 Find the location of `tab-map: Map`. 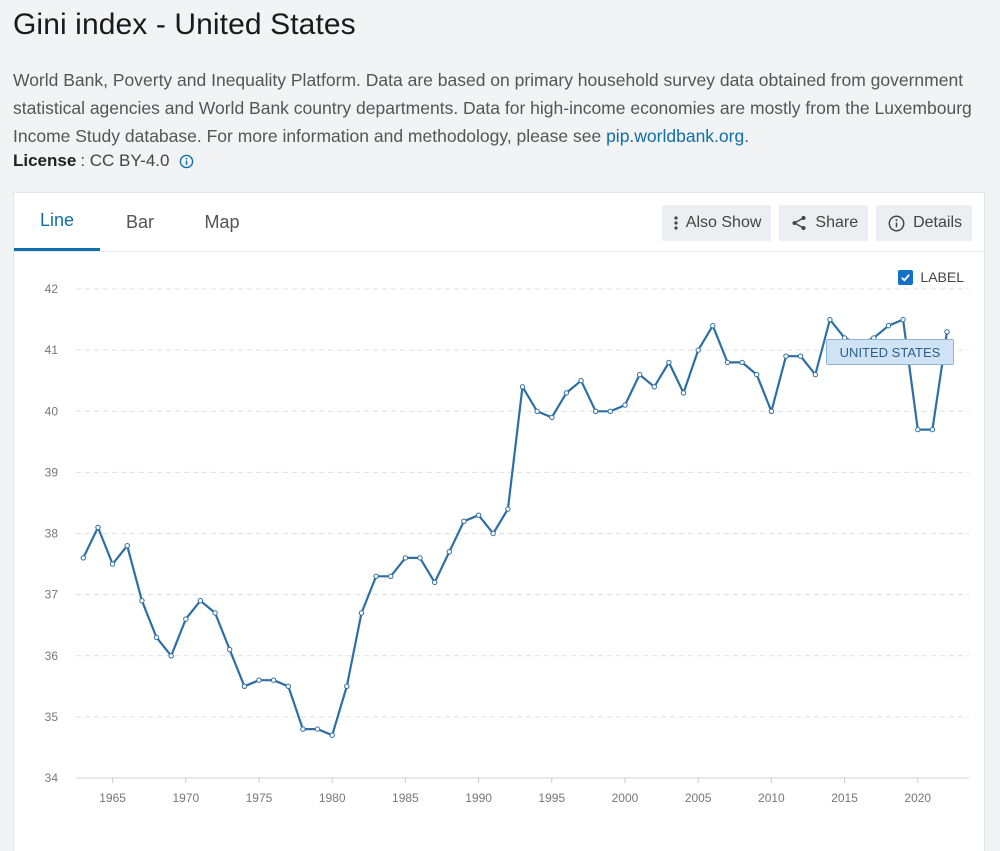

tab-map: Map is located at coordinates (222, 221).